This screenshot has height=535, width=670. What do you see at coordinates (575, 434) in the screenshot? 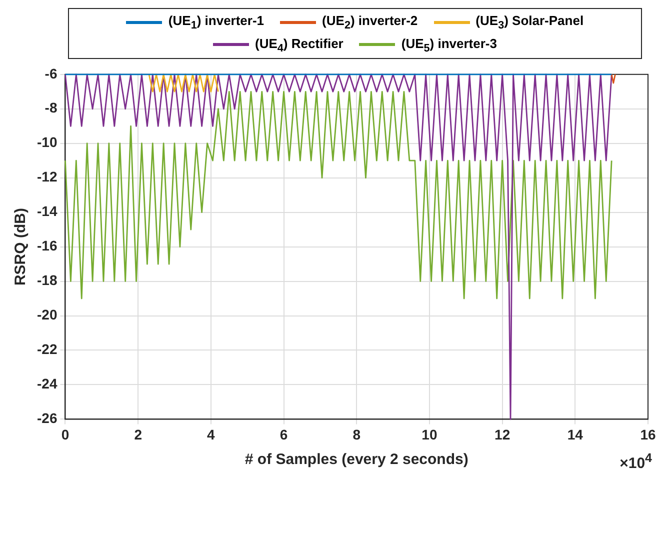
I see `x-tick-label: 14` at bounding box center [575, 434].